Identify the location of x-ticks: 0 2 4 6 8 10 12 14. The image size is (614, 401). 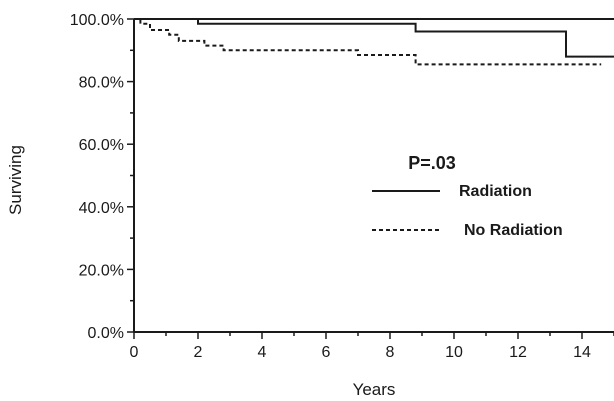
(372, 346).